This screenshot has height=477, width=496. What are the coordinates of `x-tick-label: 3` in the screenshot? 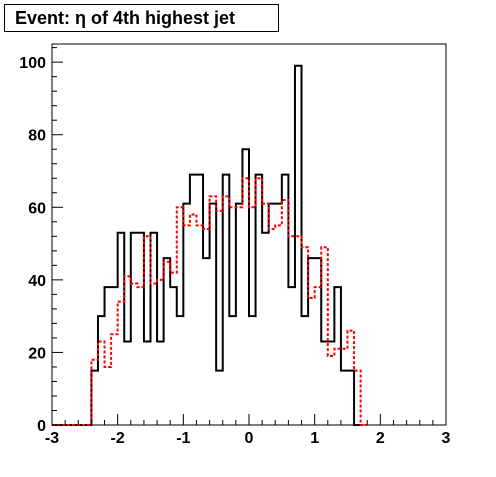 It's located at (446, 438).